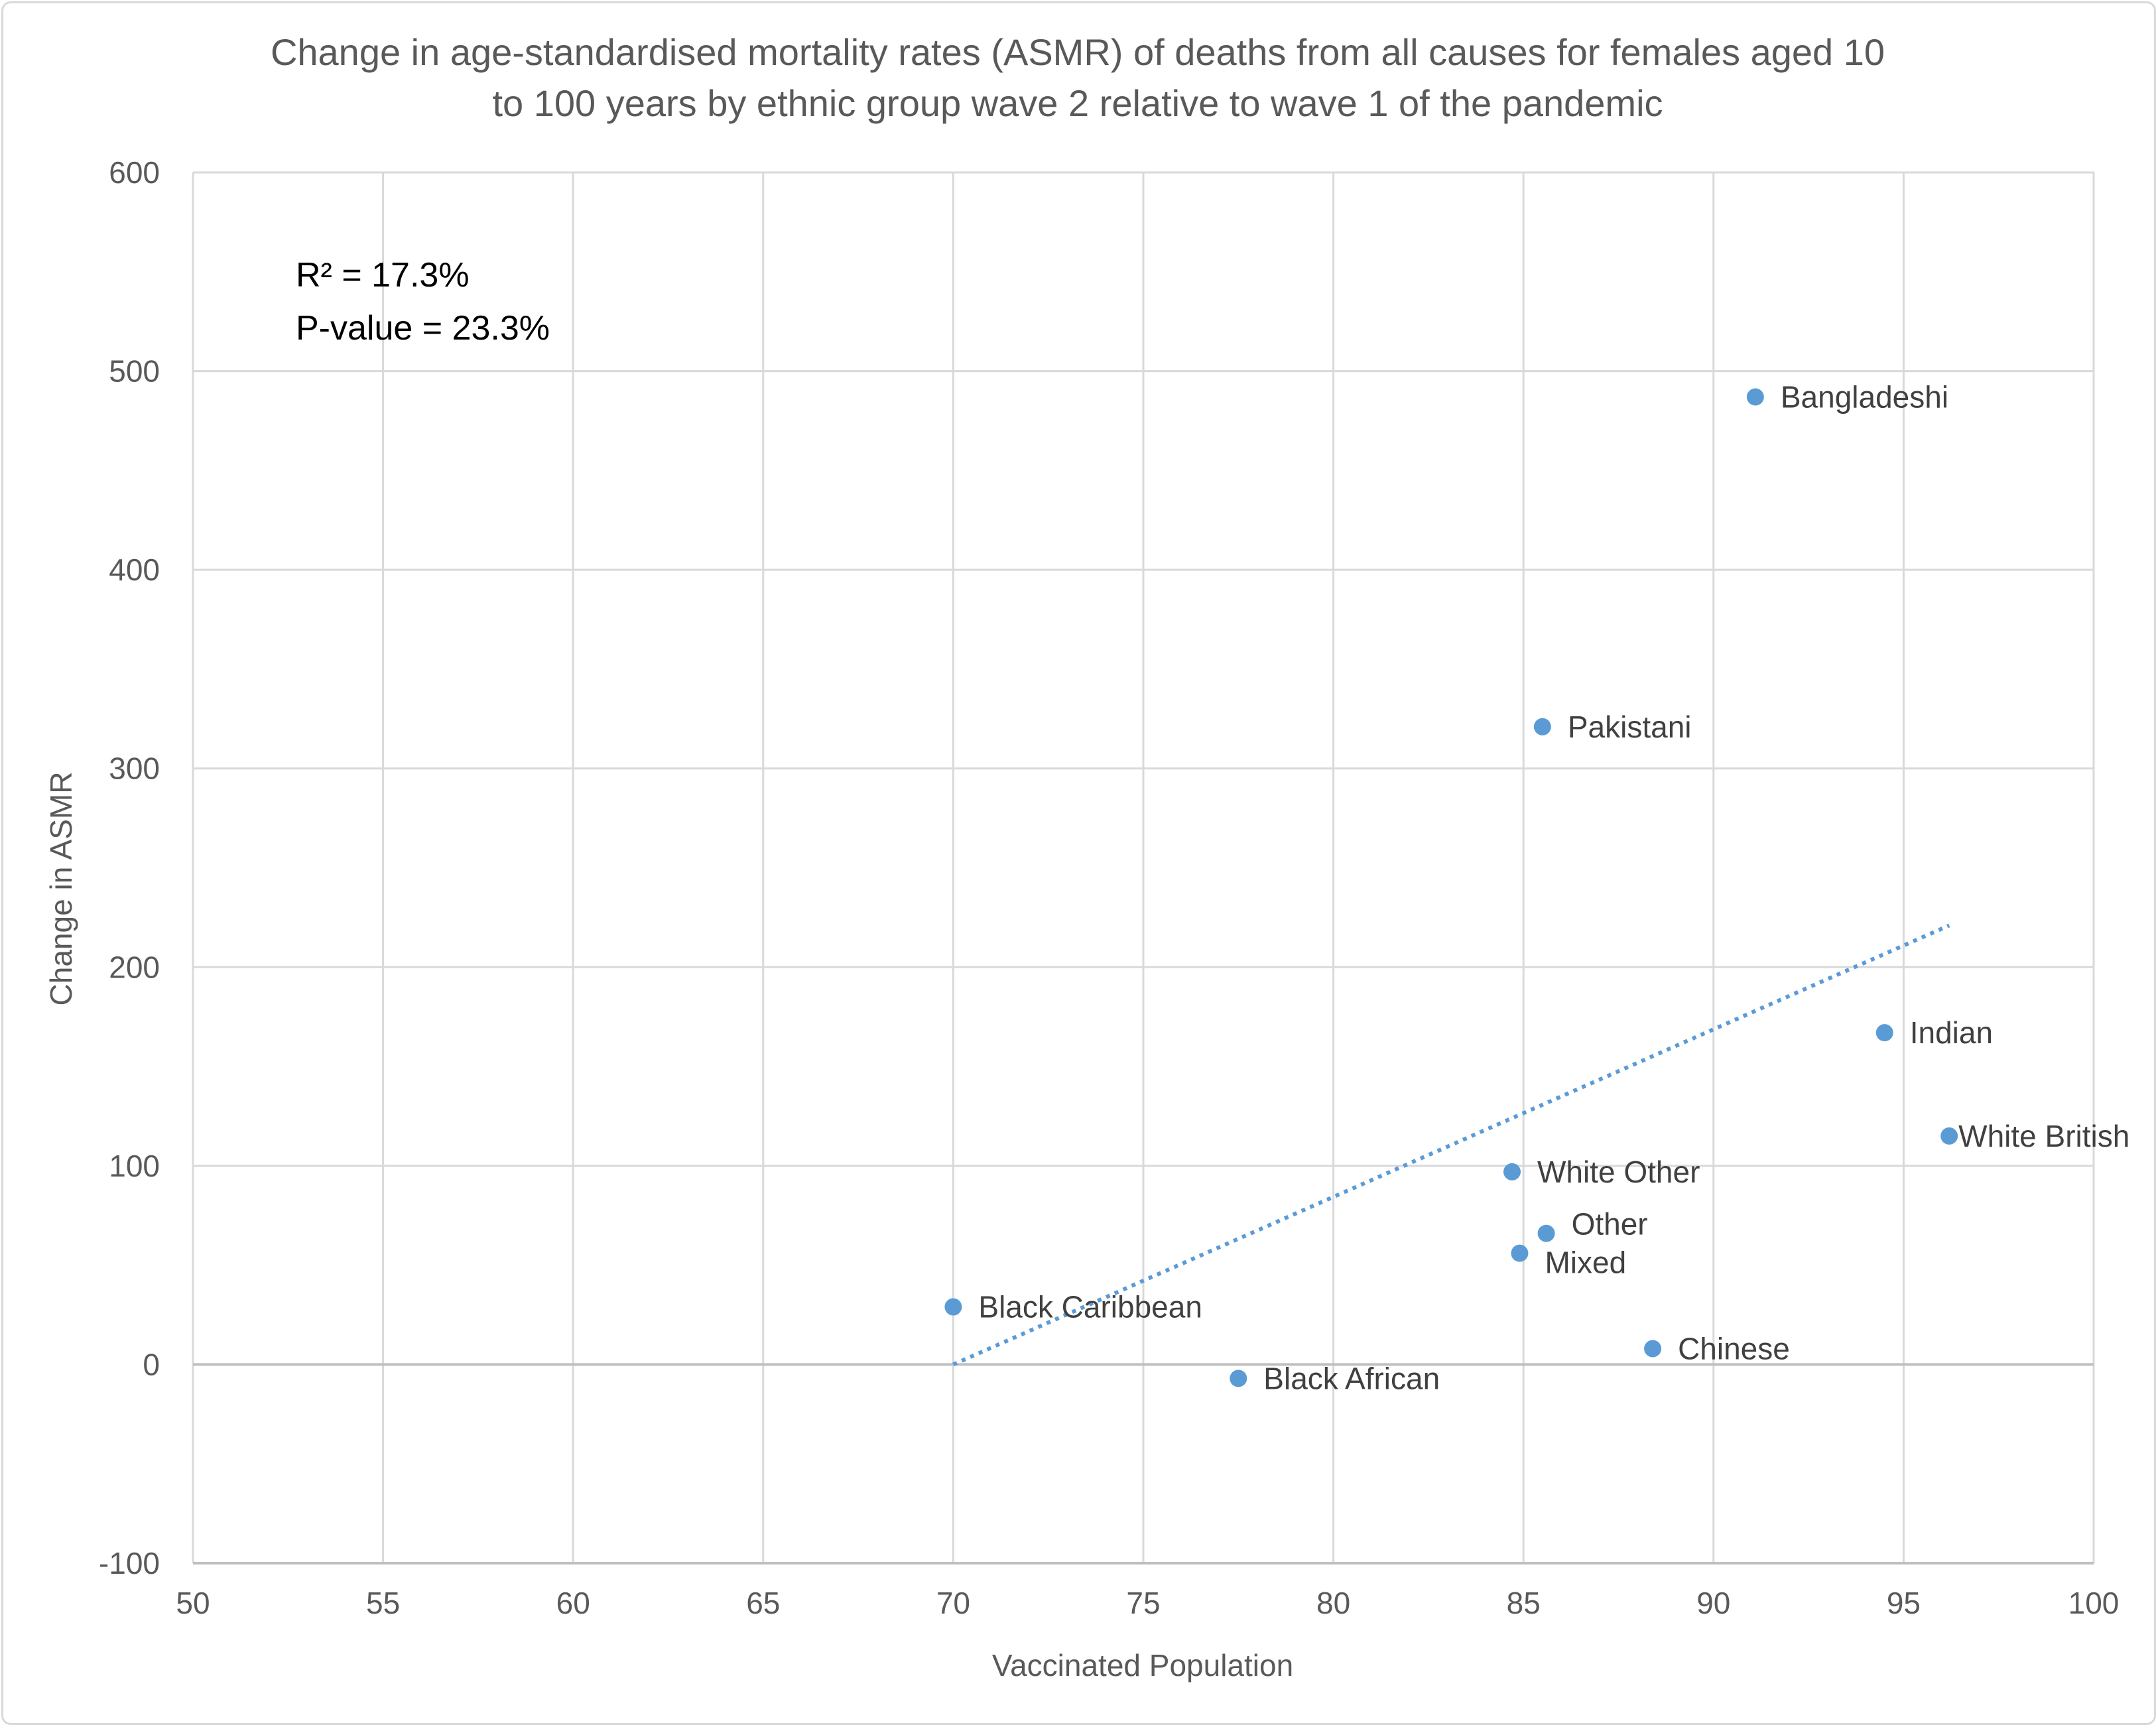 The width and height of the screenshot is (2156, 1725). I want to click on data-point-label: Mixed, so click(1585, 1263).